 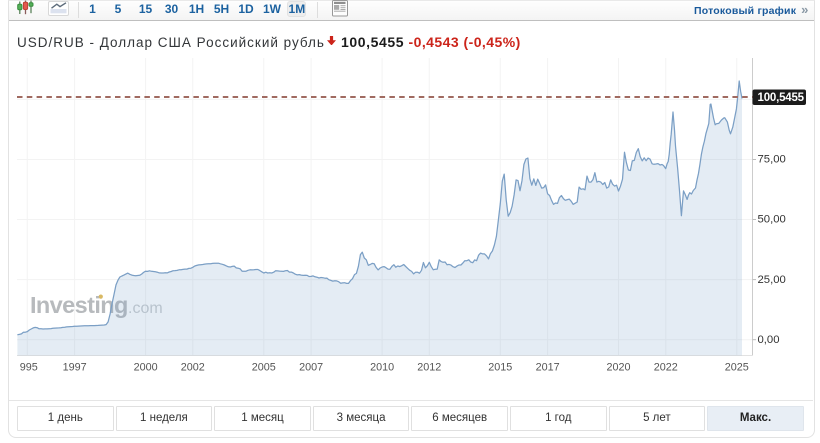 I want to click on svg-text: 100,5455, so click(x=781, y=98).